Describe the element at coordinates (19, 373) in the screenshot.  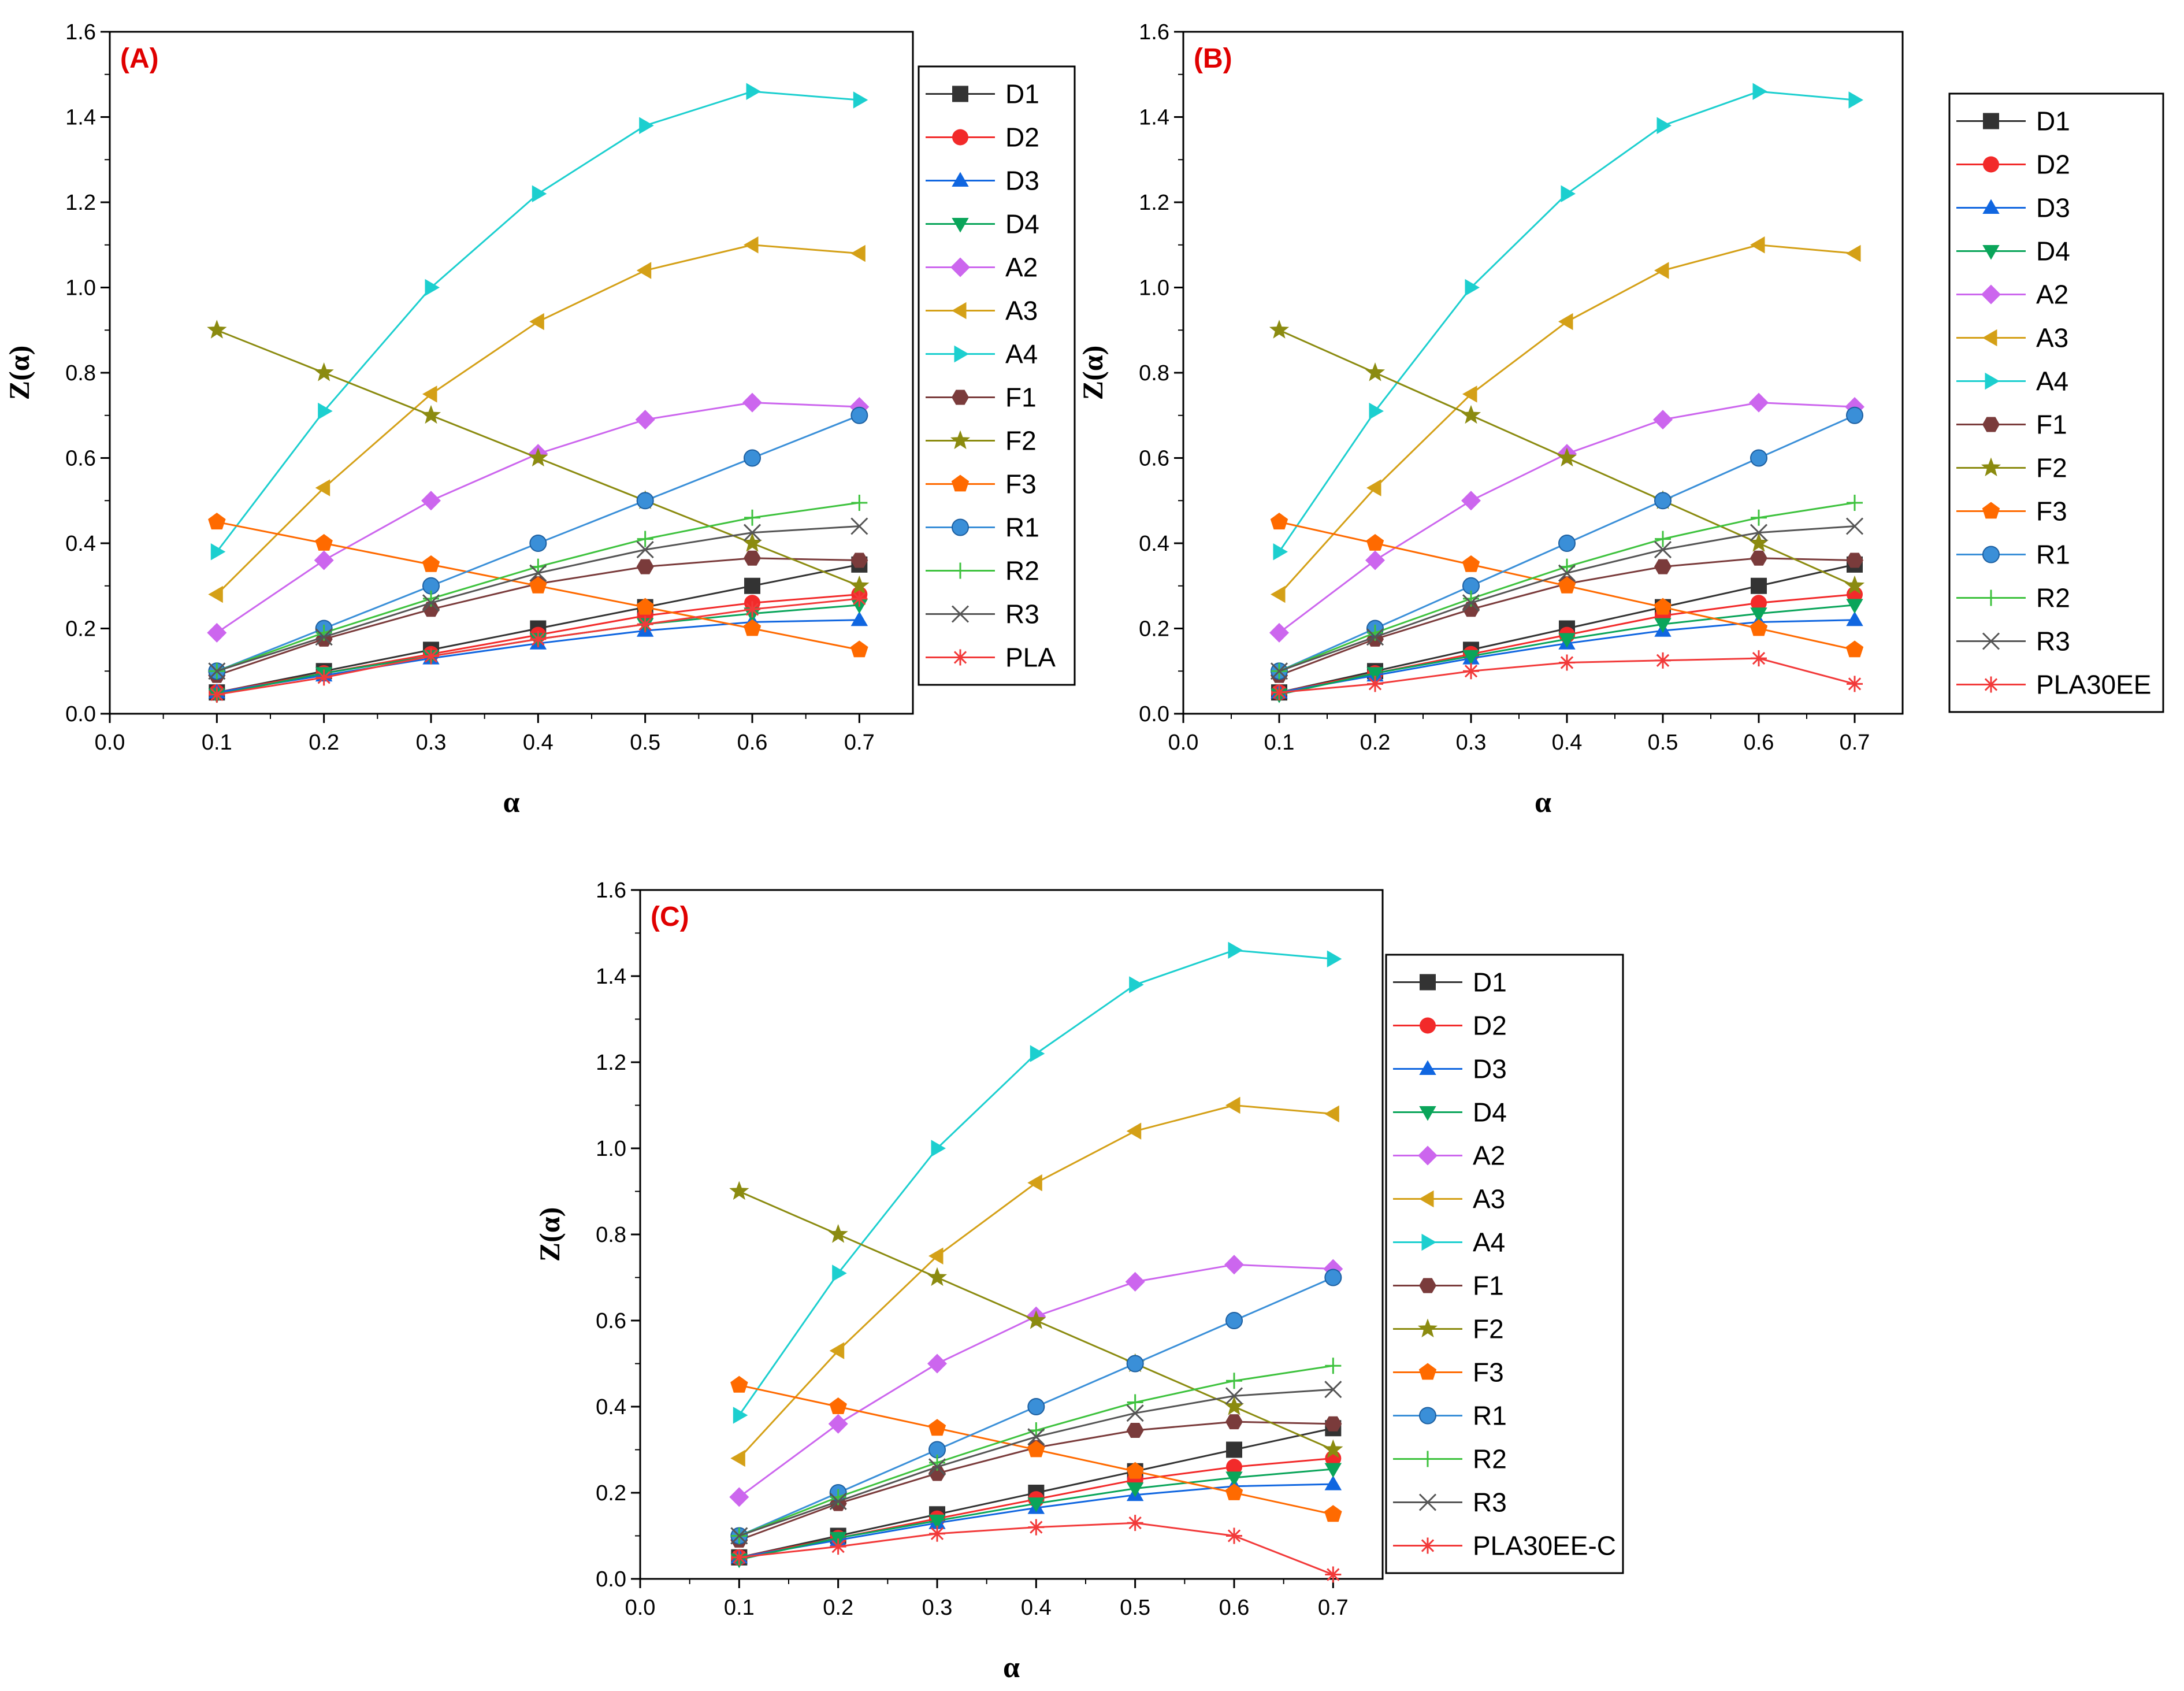
I see `y-axis-title: Z(α)` at that location.